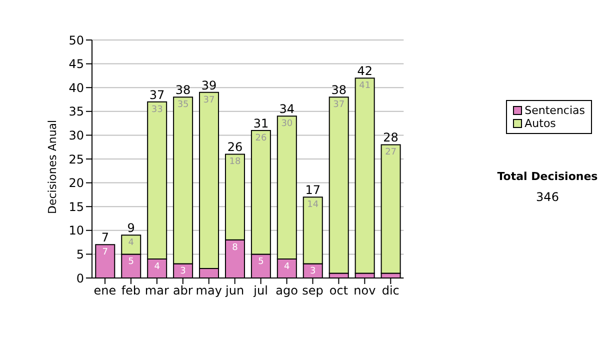  Describe the element at coordinates (105, 253) in the screenshot. I see `data-label: 7` at that location.